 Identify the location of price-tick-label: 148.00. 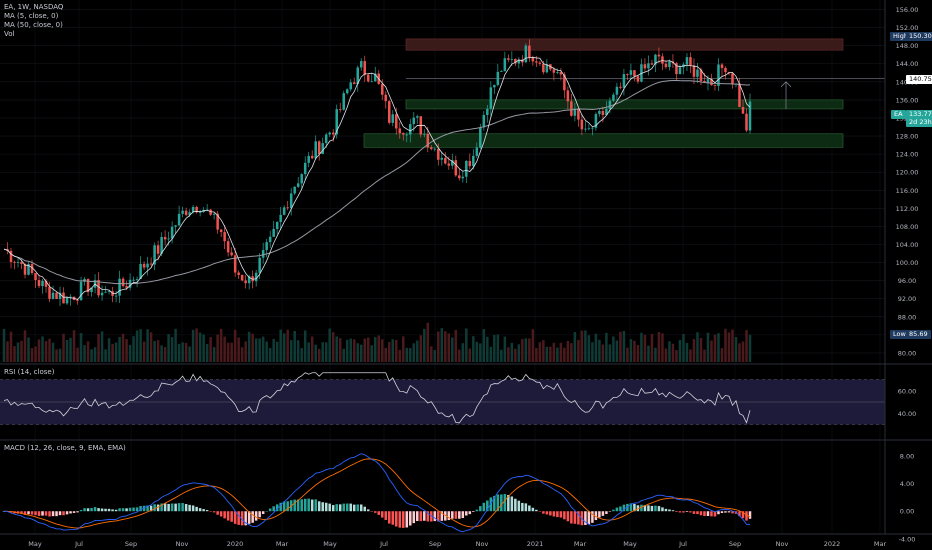
(907, 46).